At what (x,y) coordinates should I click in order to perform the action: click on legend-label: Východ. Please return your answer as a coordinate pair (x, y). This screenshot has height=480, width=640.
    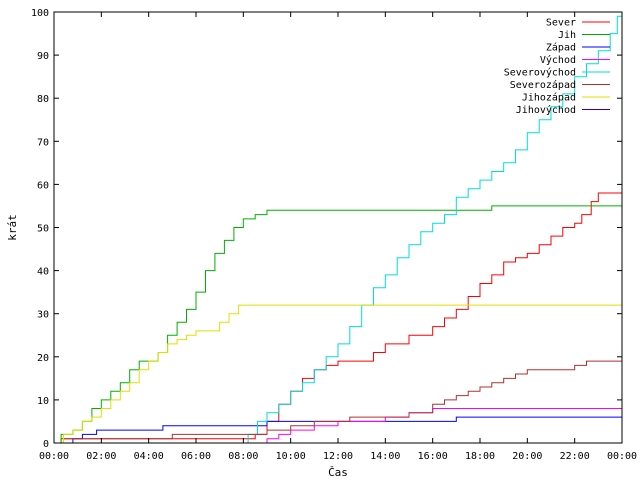
    Looking at the image, I should click on (558, 60).